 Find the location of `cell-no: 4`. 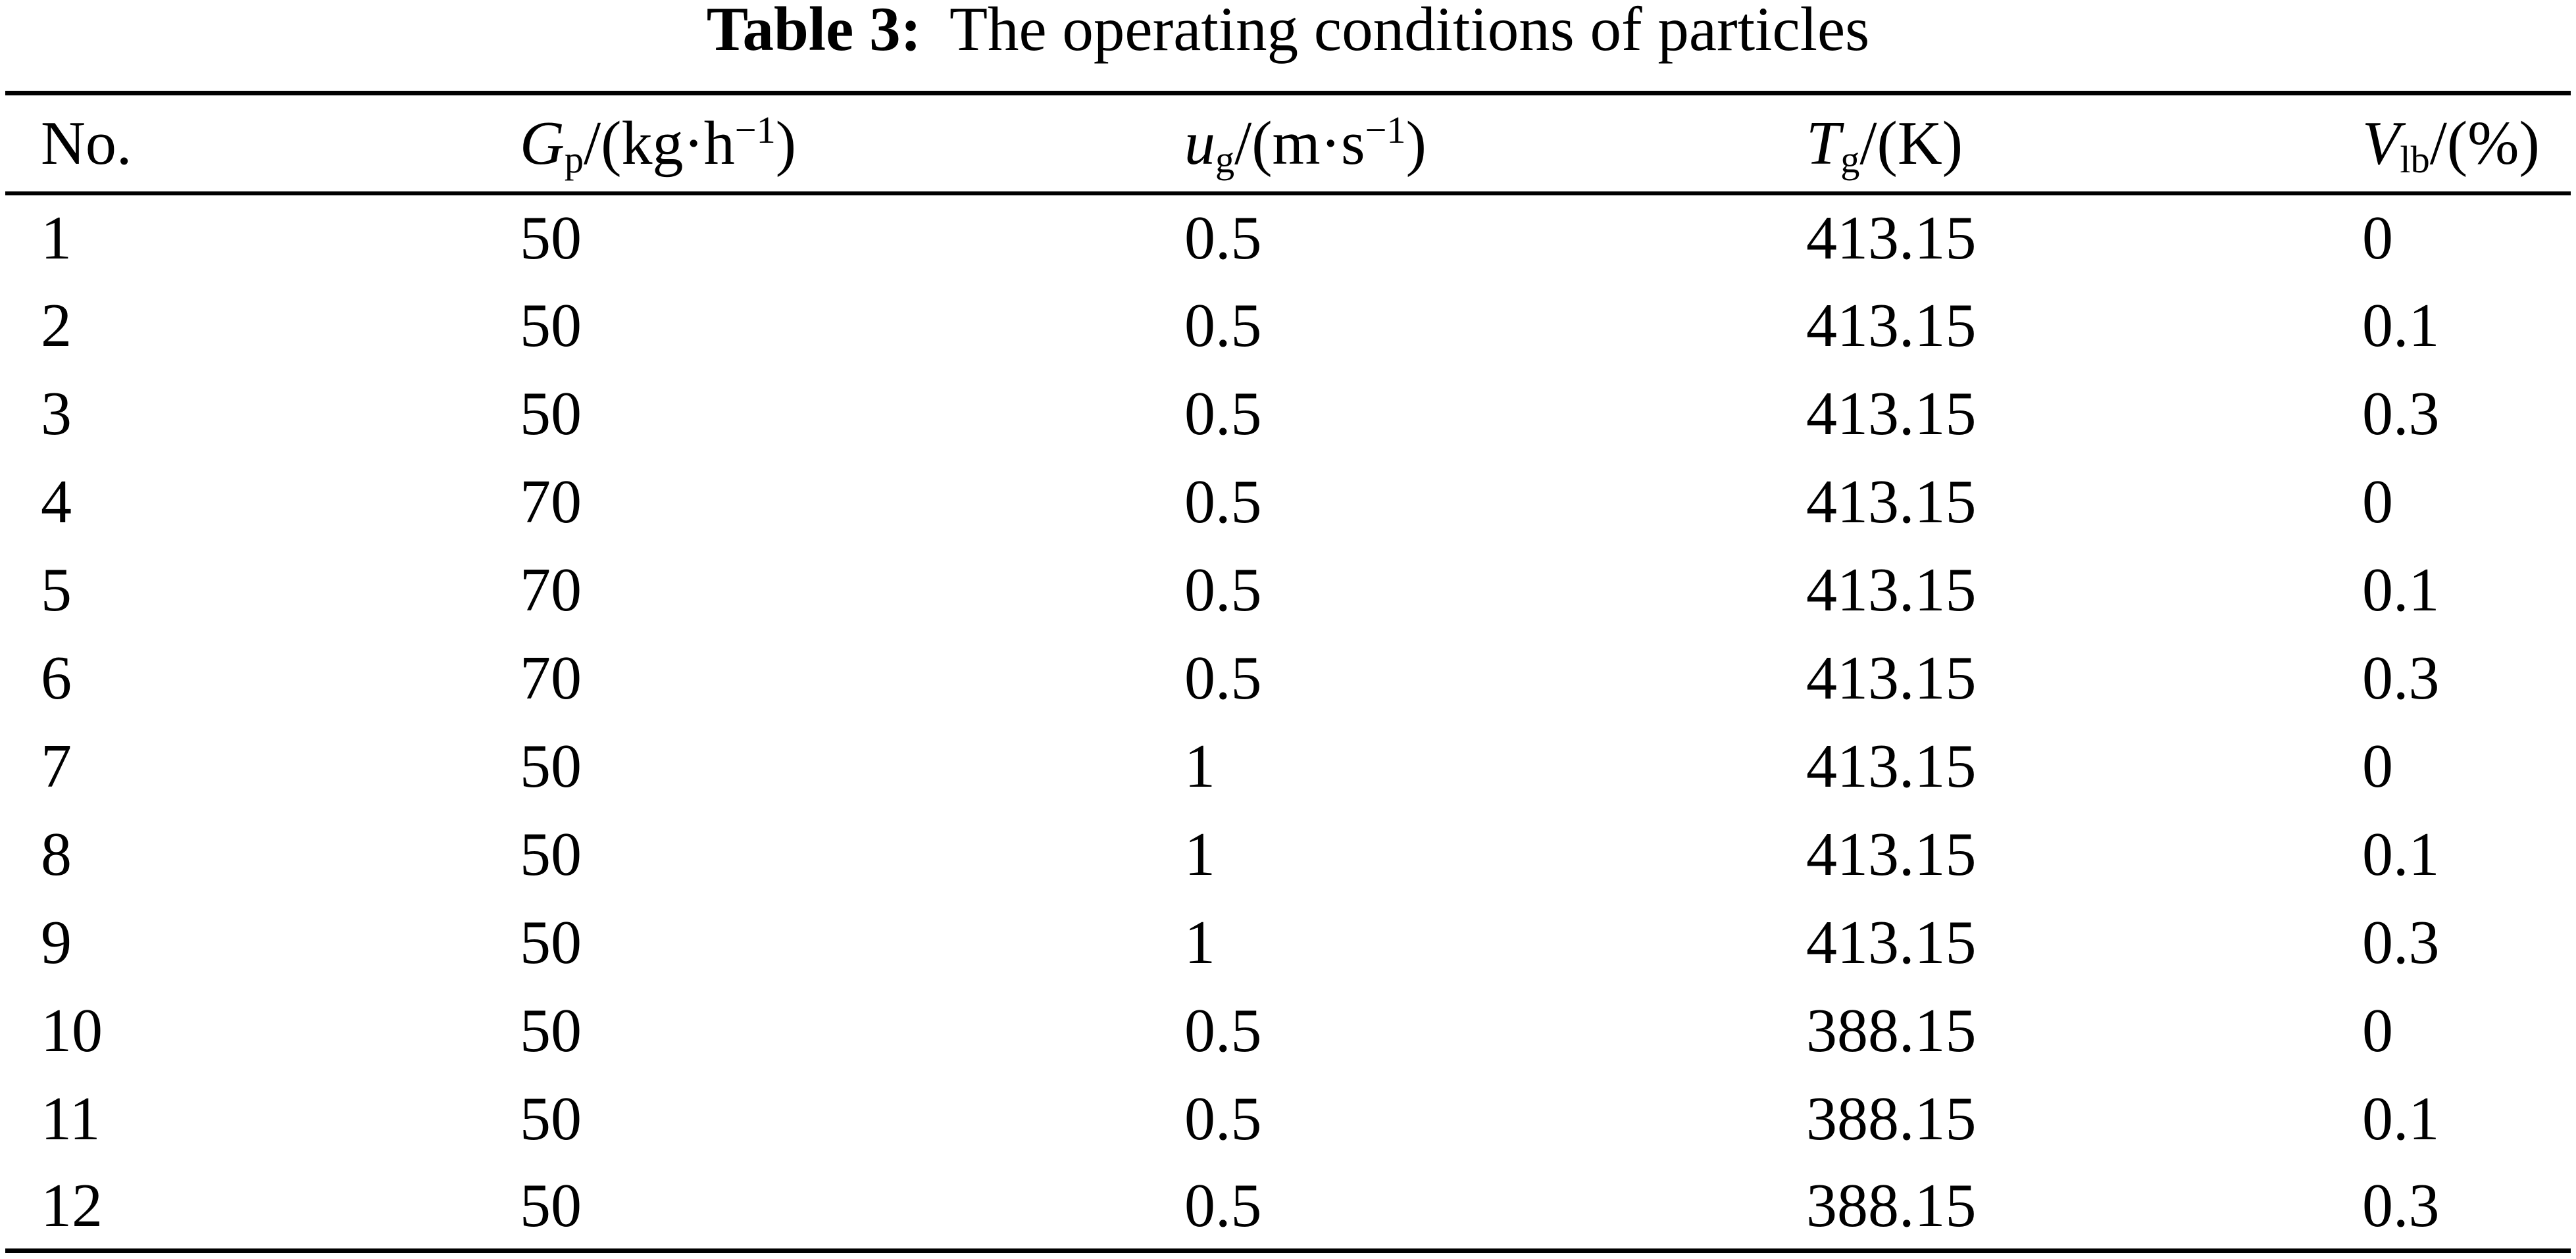

cell-no: 4 is located at coordinates (57, 501).